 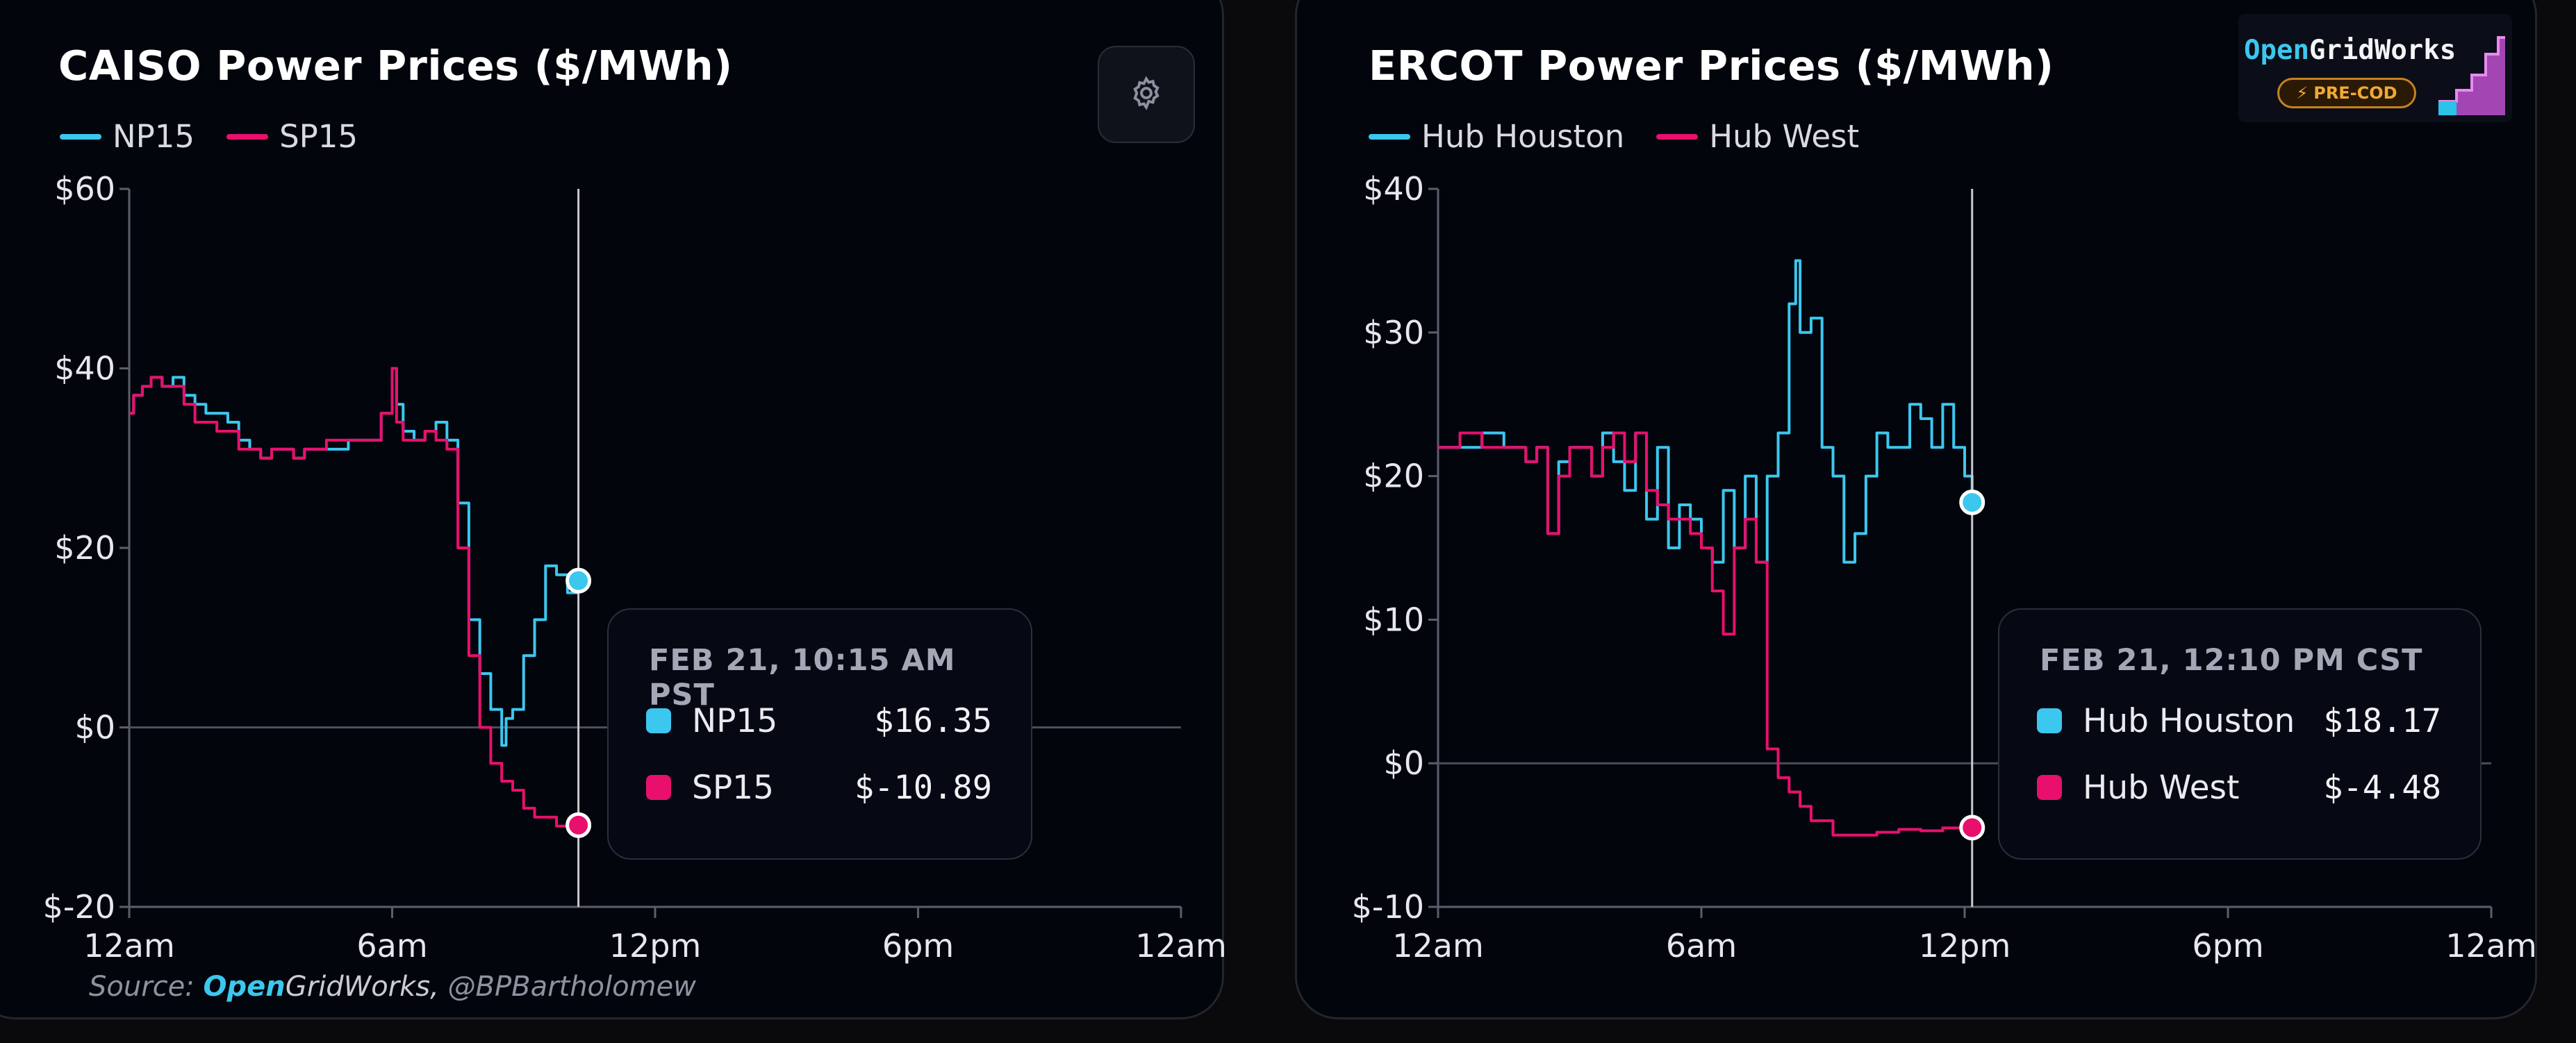 I want to click on logo-wordmark: OpenGridWorks, so click(x=2350, y=50).